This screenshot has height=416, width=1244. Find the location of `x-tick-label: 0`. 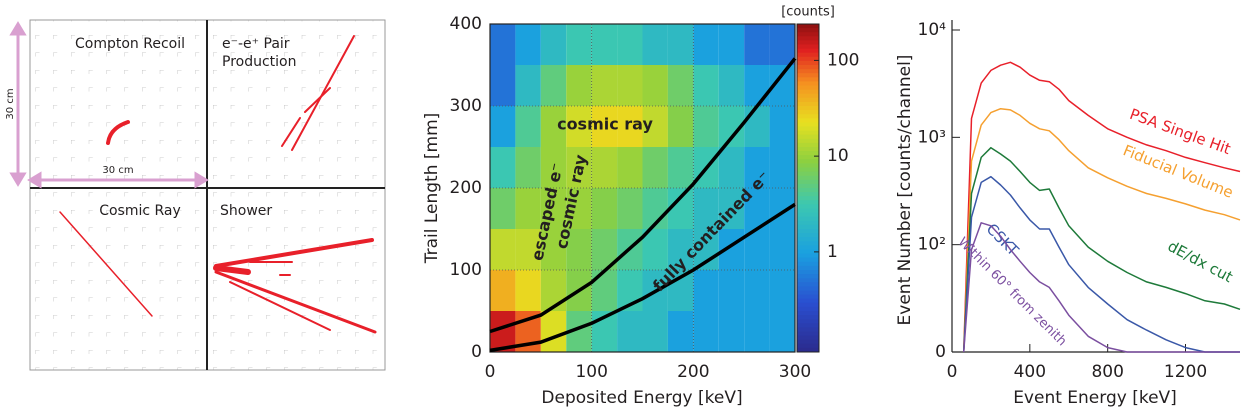

x-tick-label: 0 is located at coordinates (490, 372).